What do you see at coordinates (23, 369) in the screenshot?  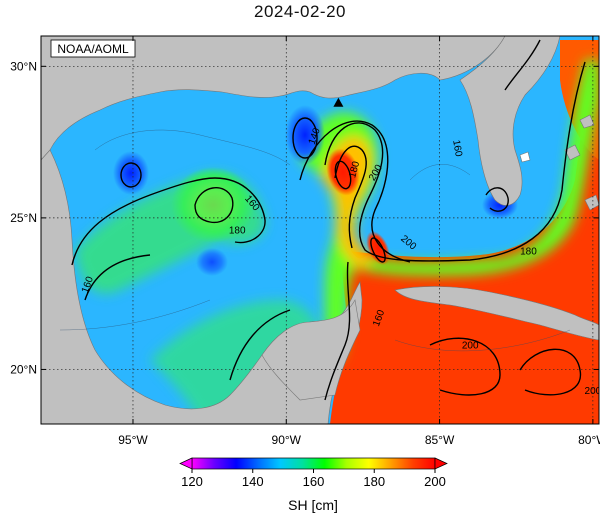 I see `lat-tick-label: 20°N` at bounding box center [23, 369].